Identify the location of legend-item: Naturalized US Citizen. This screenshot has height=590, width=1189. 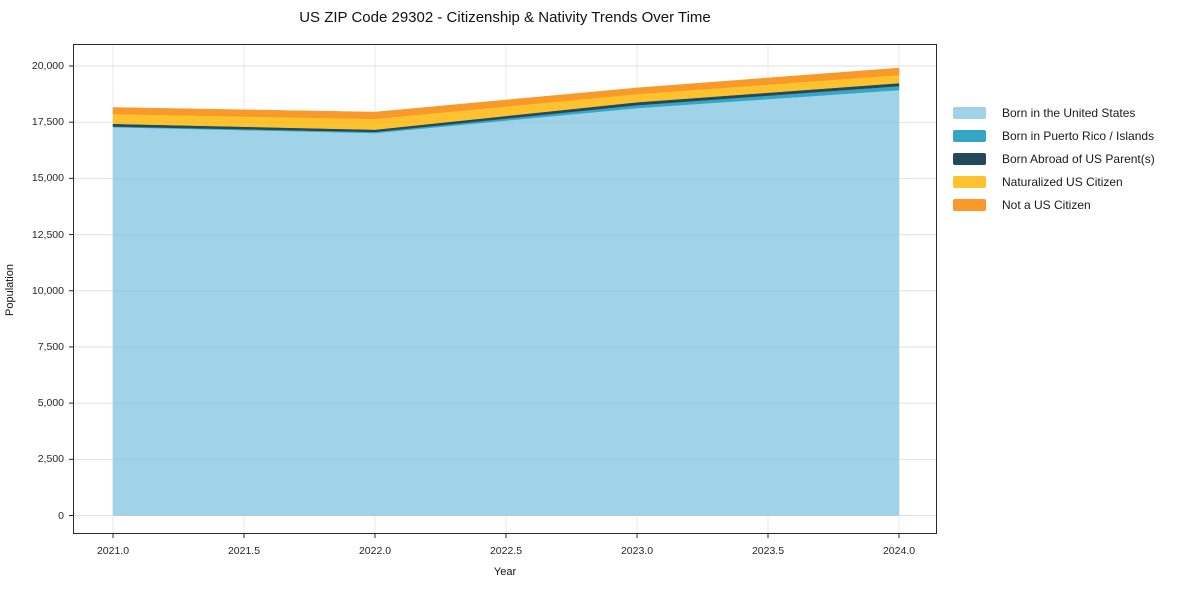
(1054, 181).